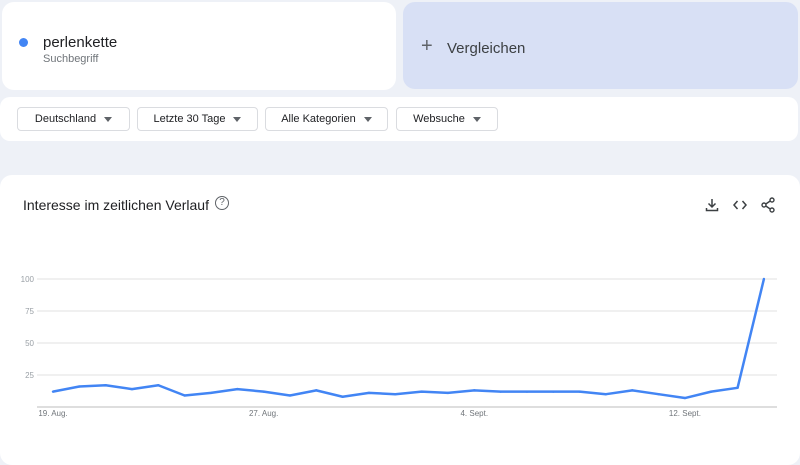  What do you see at coordinates (29, 343) in the screenshot?
I see `y-tick-label: 50` at bounding box center [29, 343].